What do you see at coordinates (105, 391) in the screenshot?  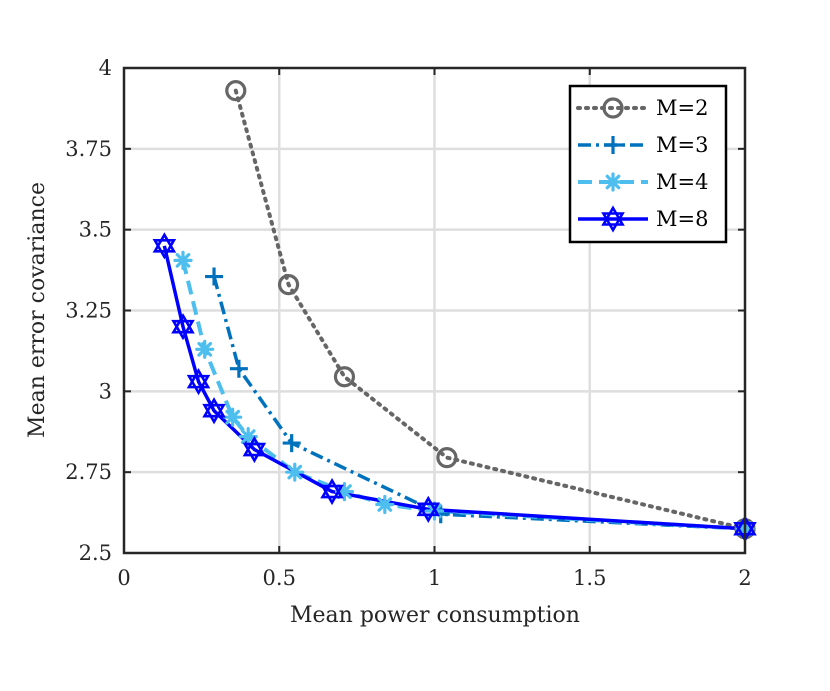 I see `y-tick-label-2: 3` at bounding box center [105, 391].